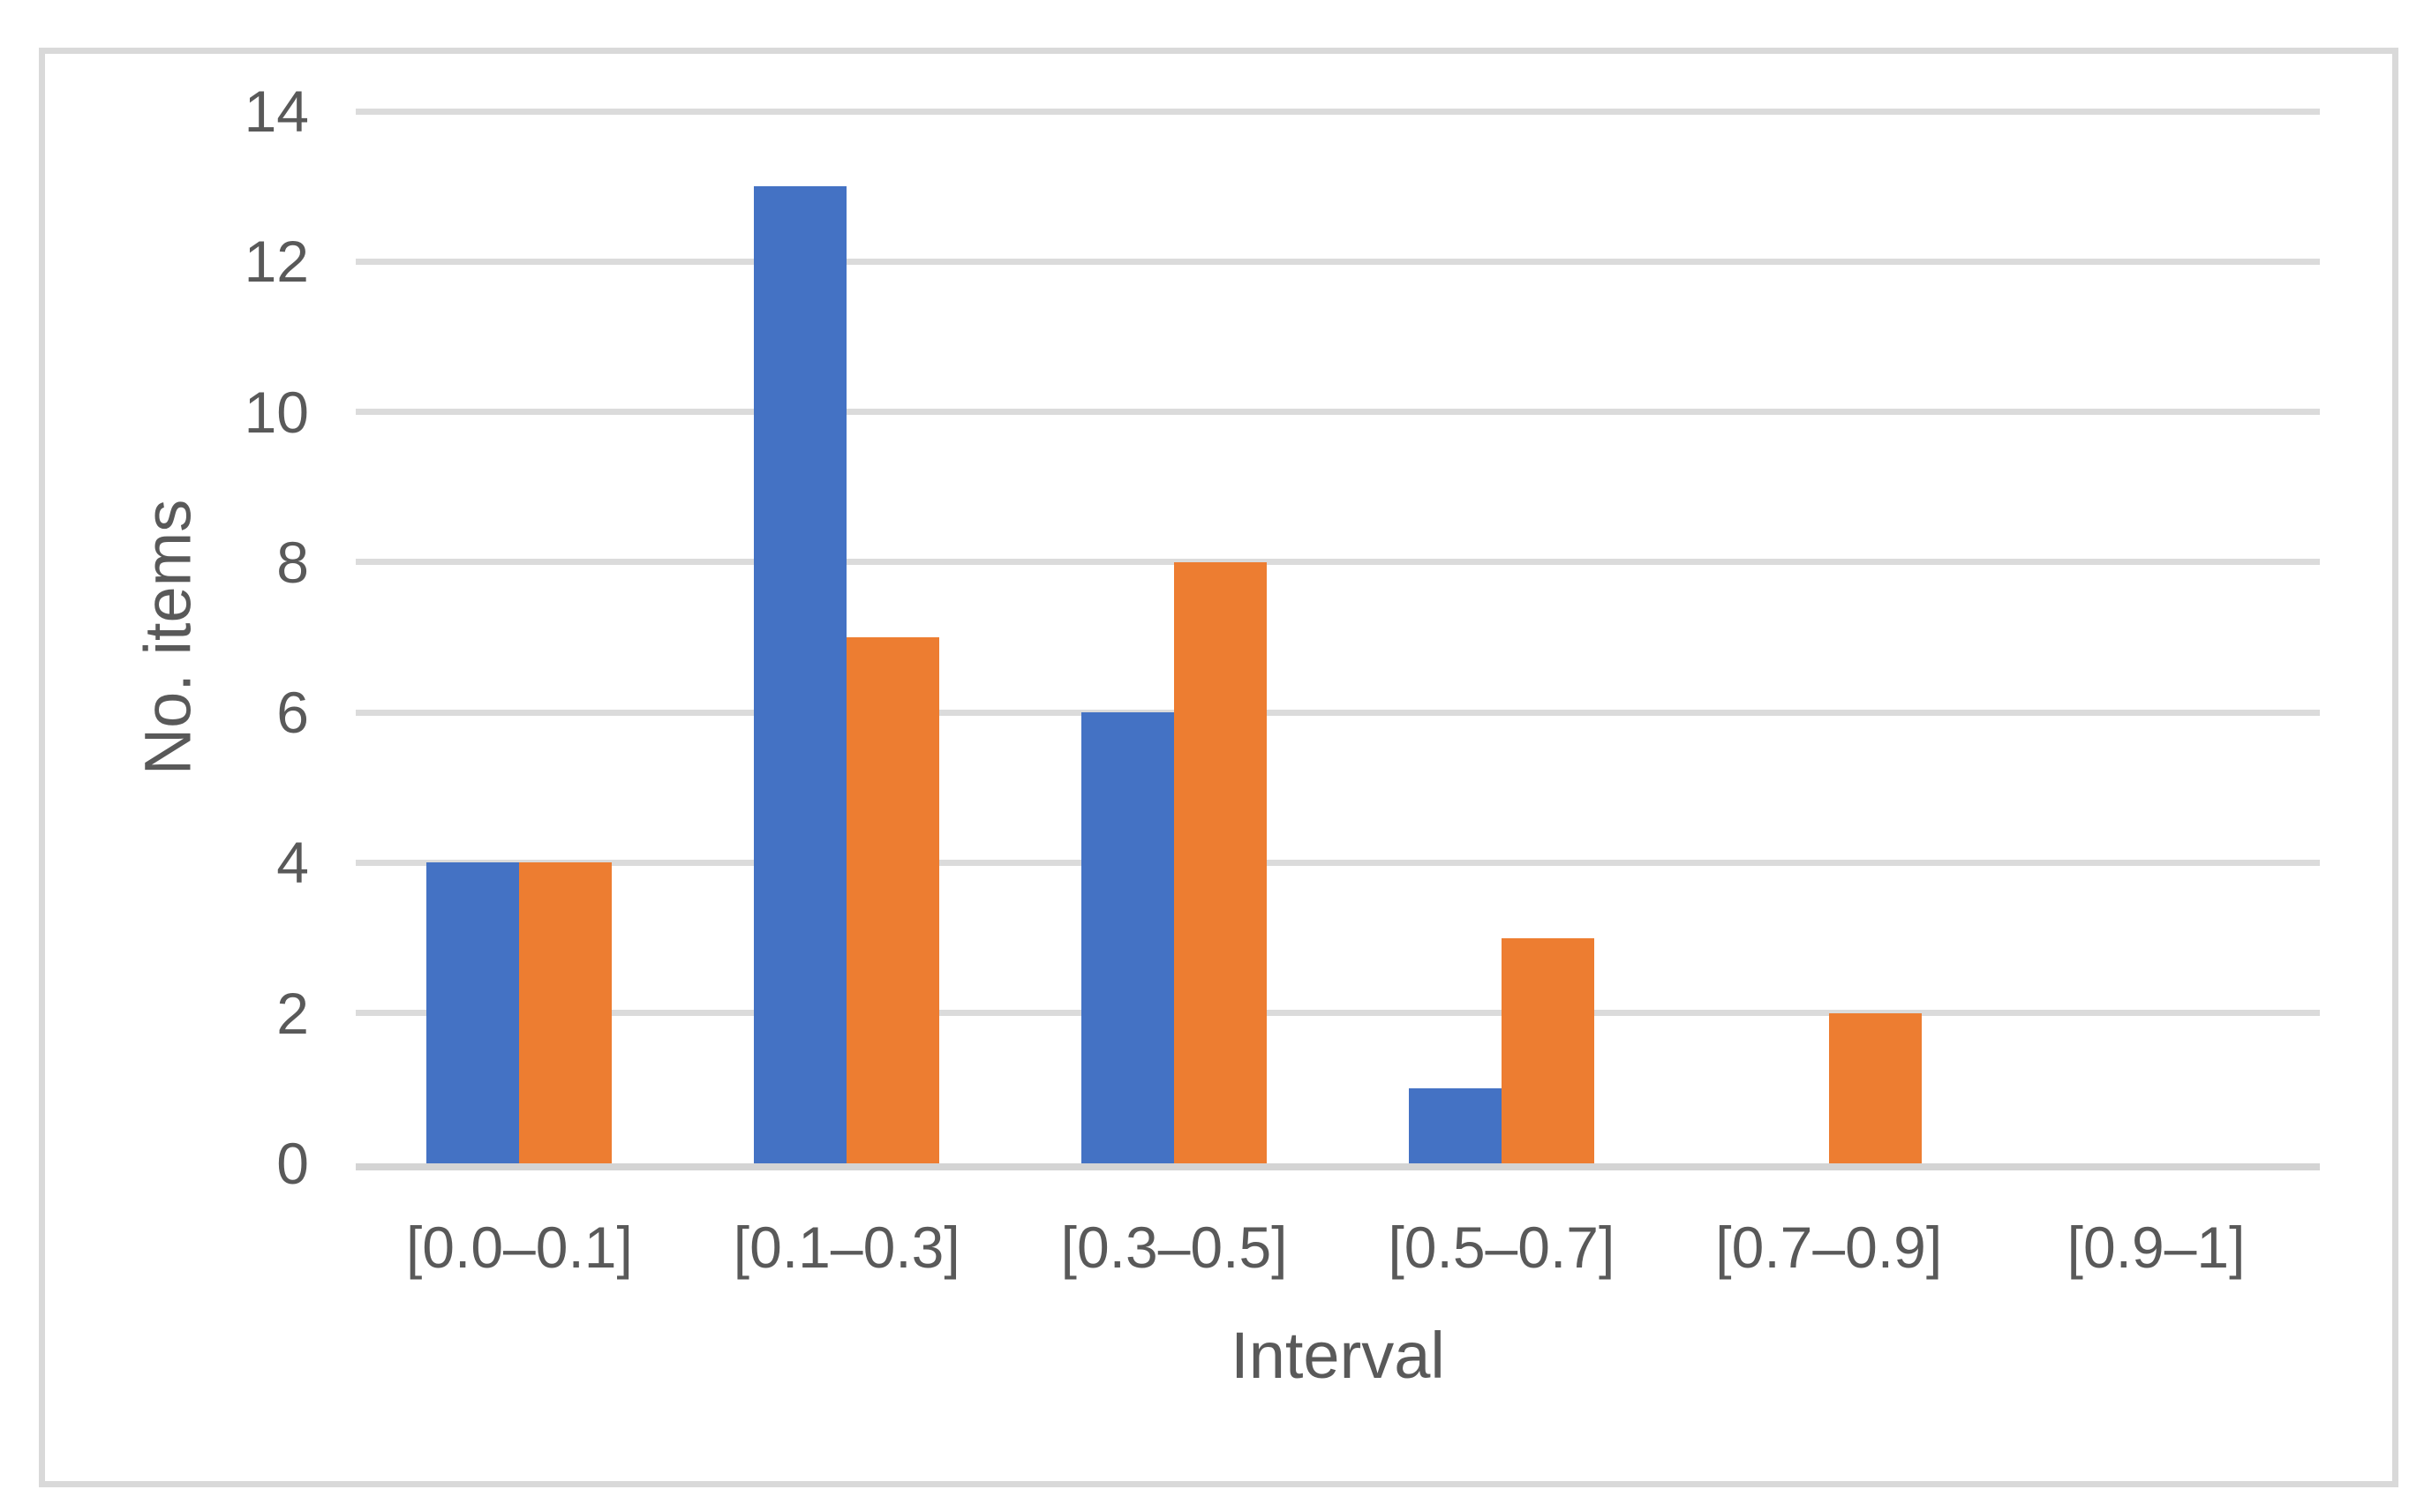 This screenshot has width=2424, height=1512. What do you see at coordinates (1501, 1247) in the screenshot?
I see `x-tick-label: [0.5–0.7]` at bounding box center [1501, 1247].